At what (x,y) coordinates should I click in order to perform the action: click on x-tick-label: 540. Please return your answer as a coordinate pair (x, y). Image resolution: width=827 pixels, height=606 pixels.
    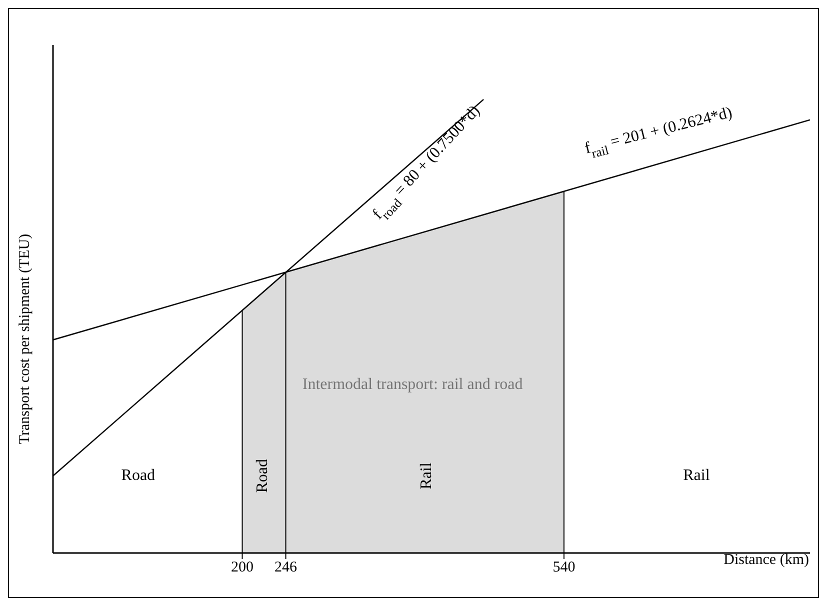
    Looking at the image, I should click on (564, 568).